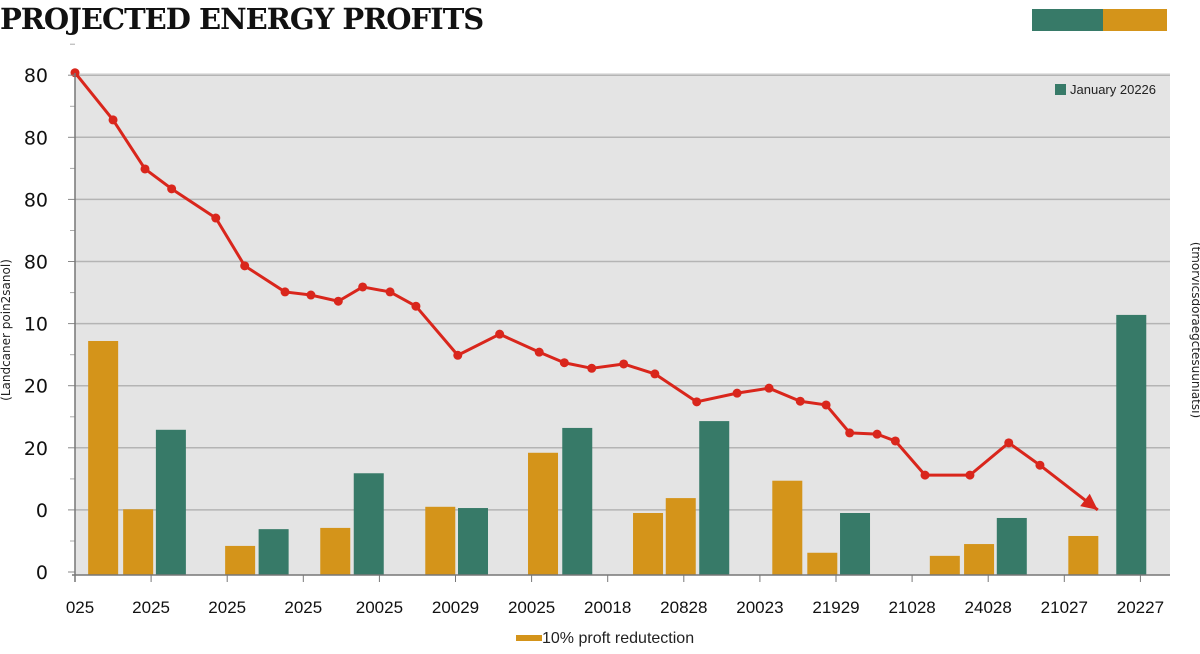 Image resolution: width=1200 pixels, height=654 pixels. What do you see at coordinates (1064, 607) in the screenshot?
I see `x-tick-label: 21027` at bounding box center [1064, 607].